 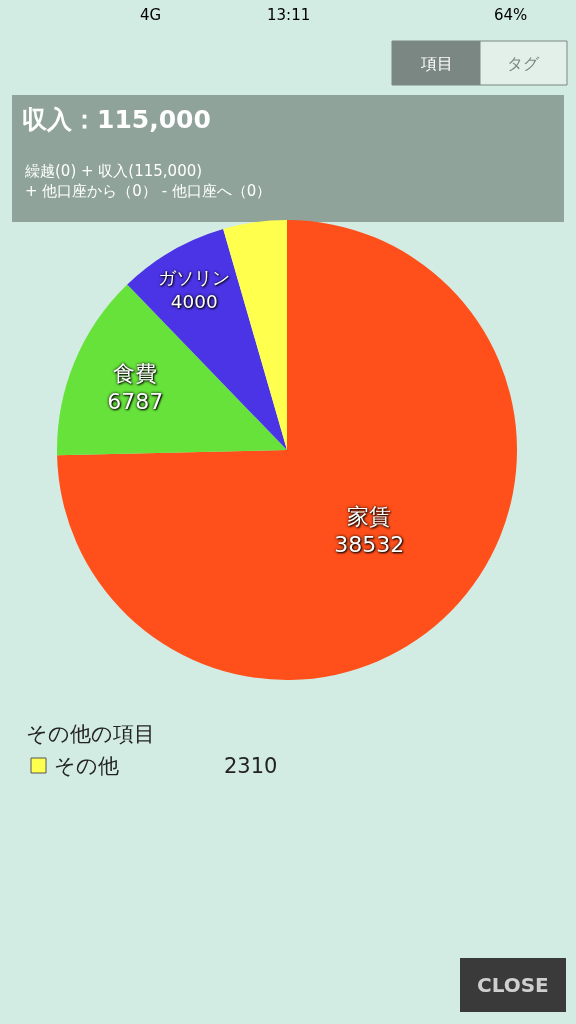 I want to click on legend-label: その他, so click(x=86, y=766).